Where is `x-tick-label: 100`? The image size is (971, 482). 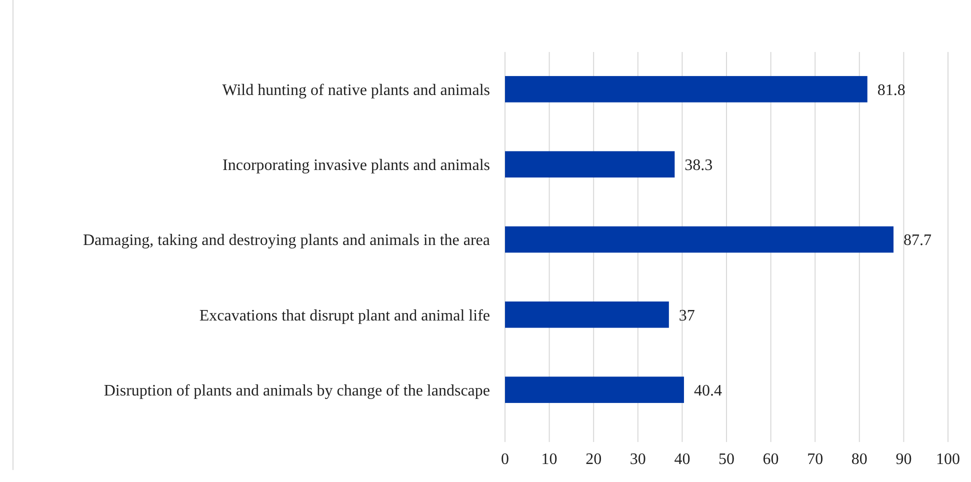 x-tick-label: 100 is located at coordinates (948, 459).